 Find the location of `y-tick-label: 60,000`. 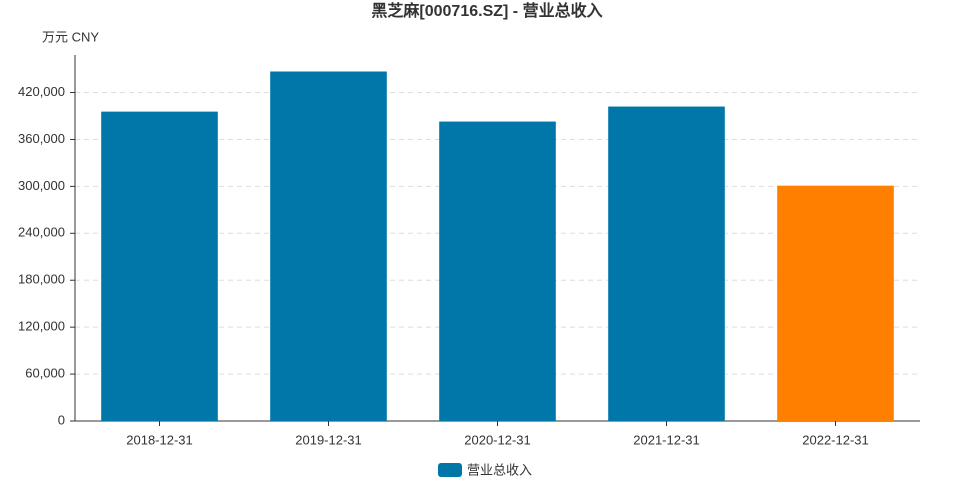

y-tick-label: 60,000 is located at coordinates (45, 373).